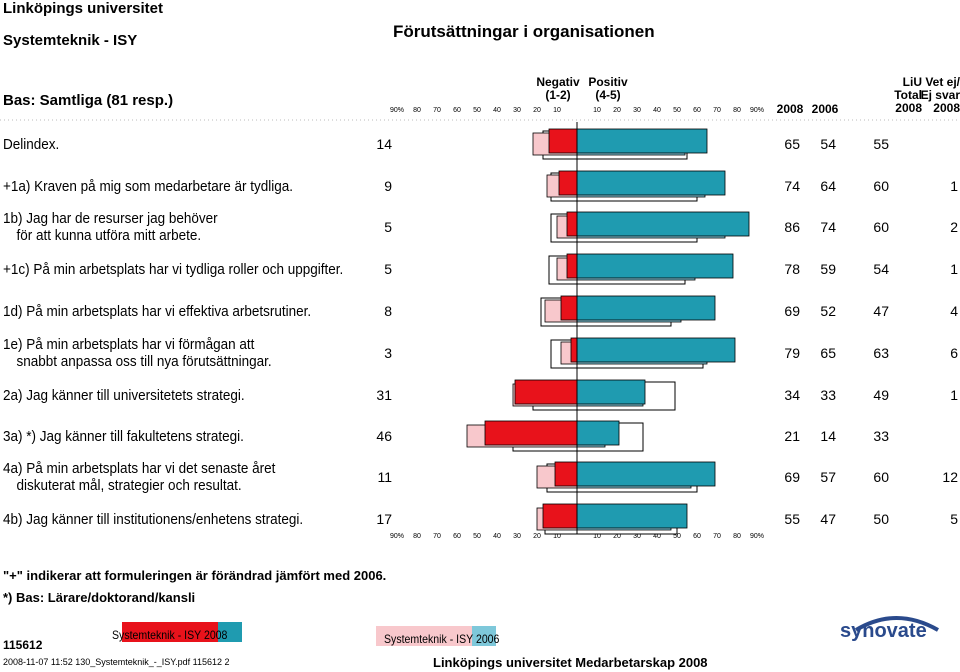 This screenshot has height=672, width=960. I want to click on axis-tick-bottom: 50, so click(677, 536).